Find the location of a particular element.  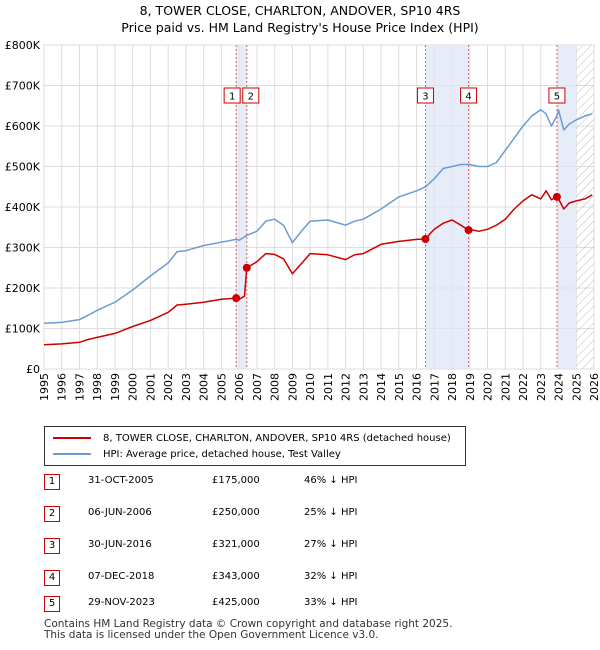

sale-hpi-diff: 25% ↓ HPI is located at coordinates (331, 512).